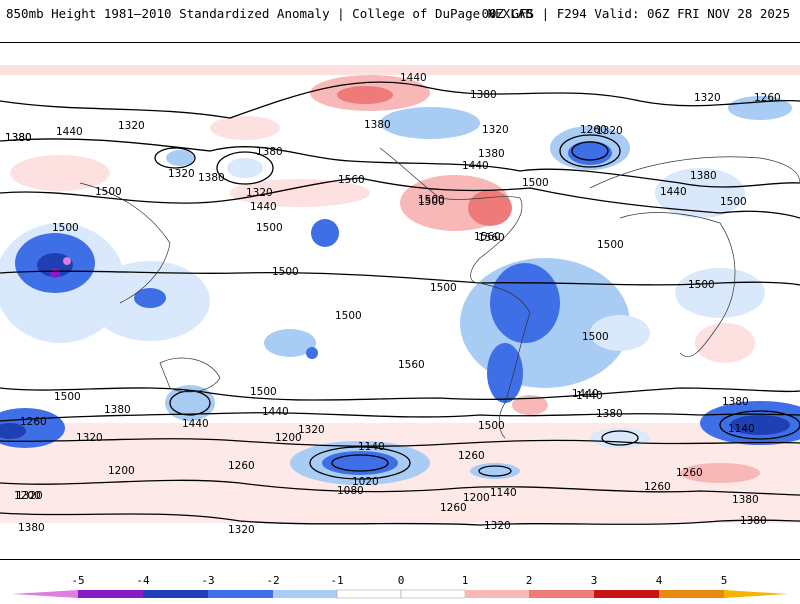  Describe the element at coordinates (175, 594) in the screenshot. I see `colorbar-segment-neg3` at that location.